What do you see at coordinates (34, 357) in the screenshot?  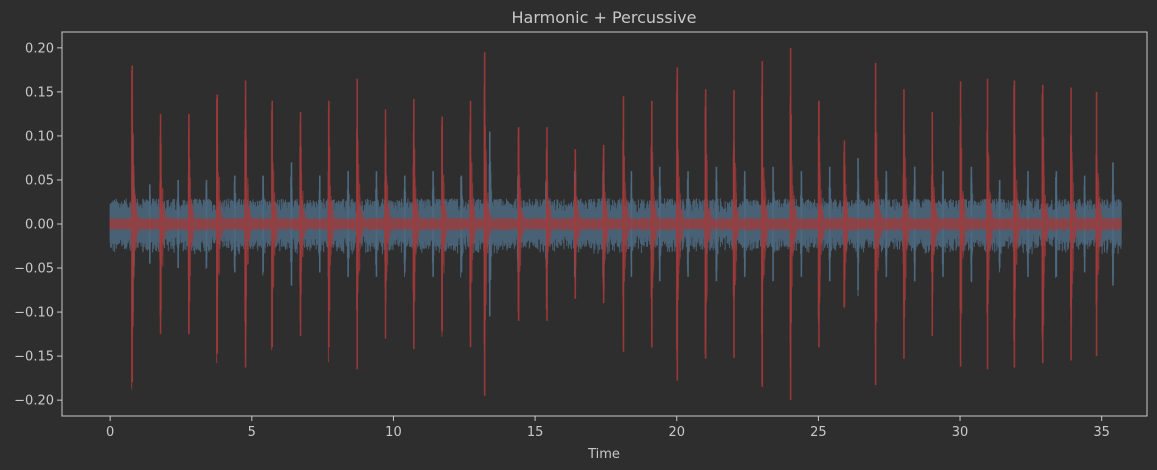 I see `y-tick-label: −0.15` at bounding box center [34, 357].